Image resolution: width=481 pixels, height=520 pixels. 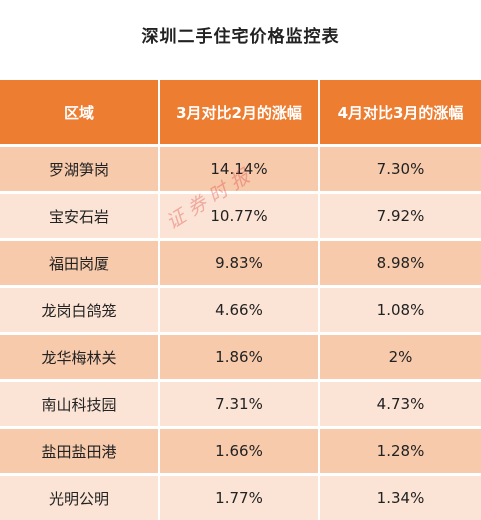 I want to click on column-header-district: 区域, so click(x=79, y=113).